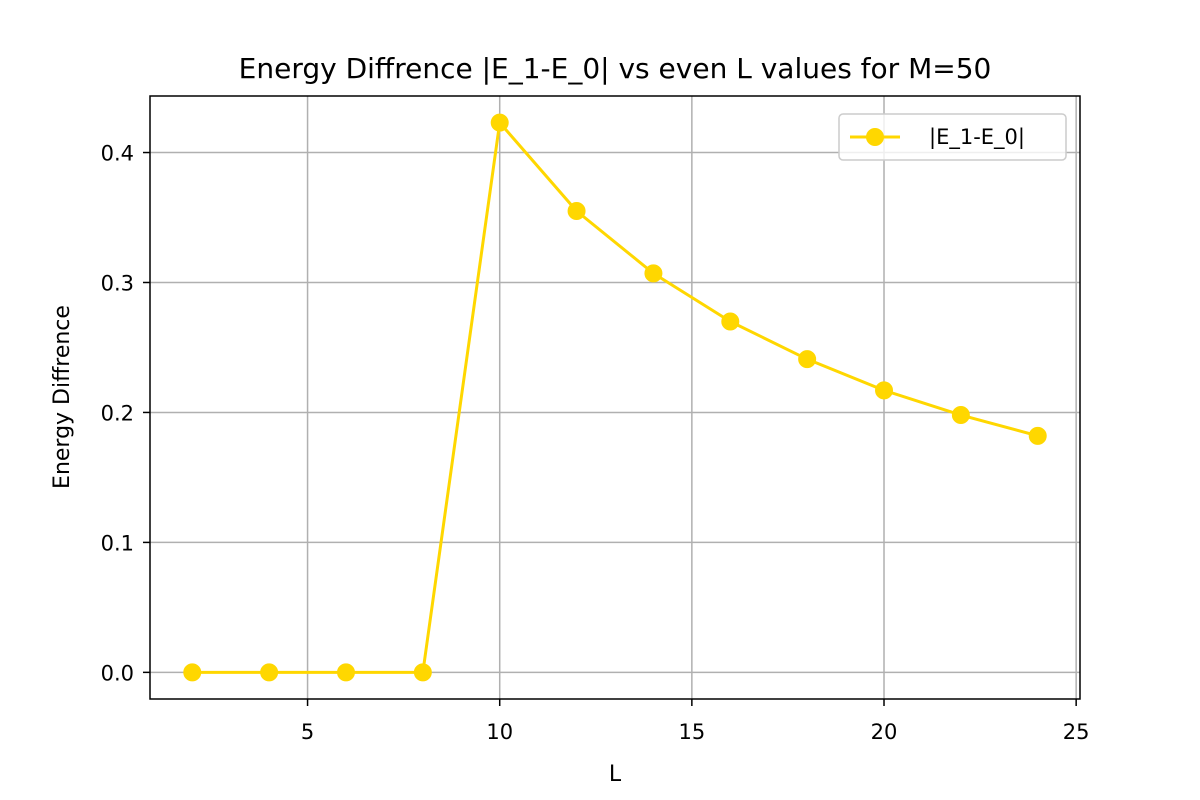 This screenshot has width=1200, height=800. What do you see at coordinates (307, 732) in the screenshot?
I see `x-tick-label: 5` at bounding box center [307, 732].